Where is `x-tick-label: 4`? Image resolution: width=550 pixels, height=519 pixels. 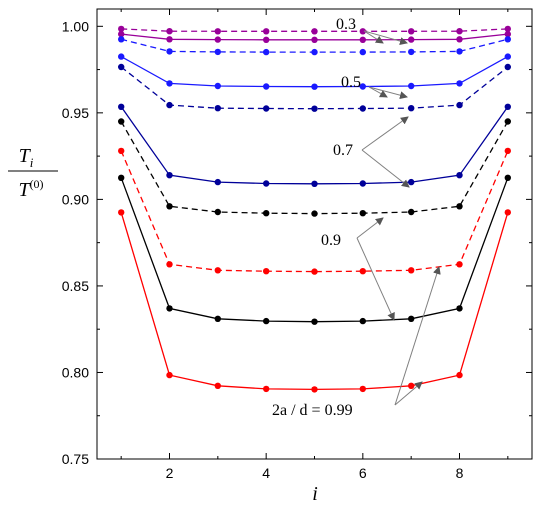 x-tick-label: 4 is located at coordinates (266, 473).